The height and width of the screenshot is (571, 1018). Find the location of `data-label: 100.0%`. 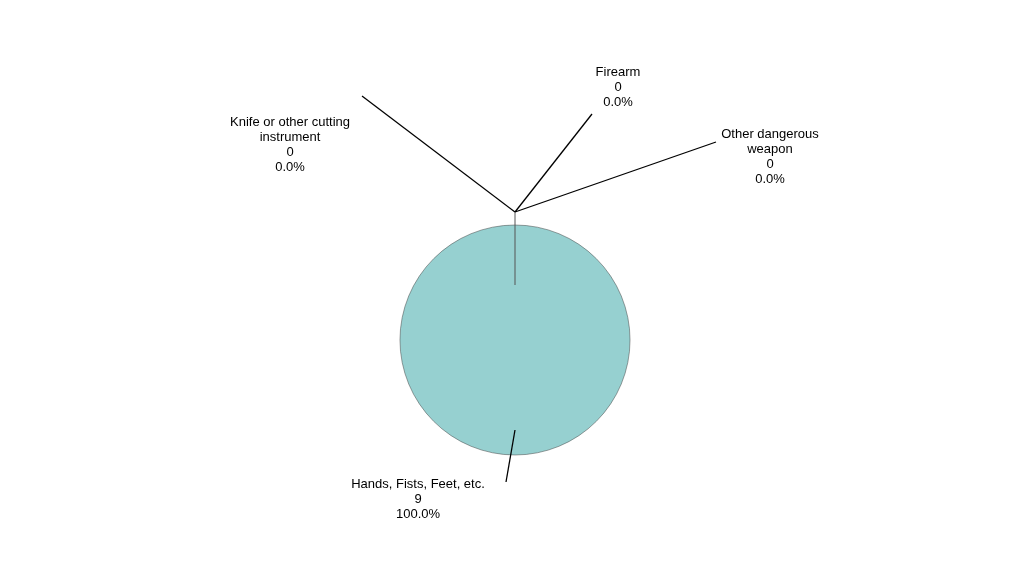

data-label: 100.0% is located at coordinates (418, 513).